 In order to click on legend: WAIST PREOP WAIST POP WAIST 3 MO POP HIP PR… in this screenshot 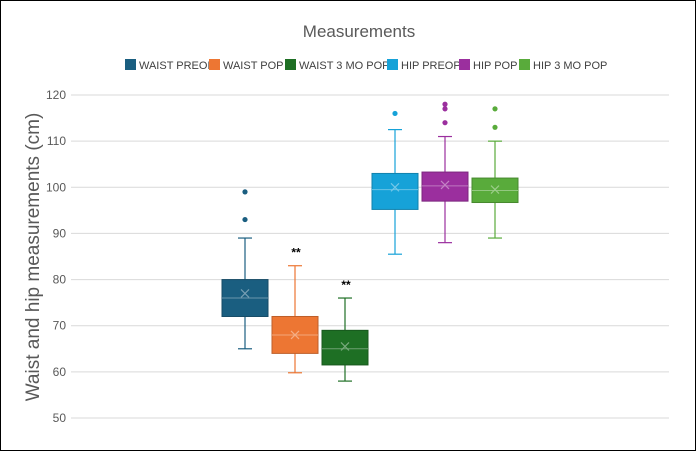, I will do `click(366, 65)`.